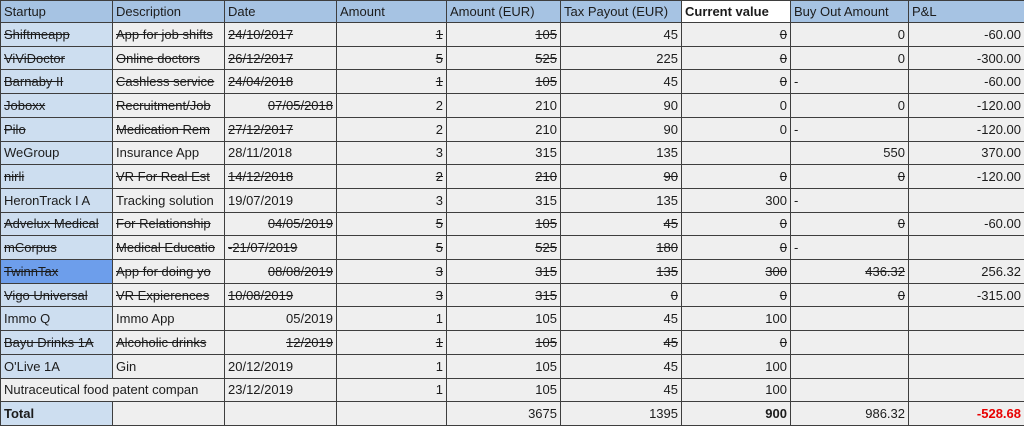  What do you see at coordinates (168, 319) in the screenshot?
I see `cell-description: Immo App` at bounding box center [168, 319].